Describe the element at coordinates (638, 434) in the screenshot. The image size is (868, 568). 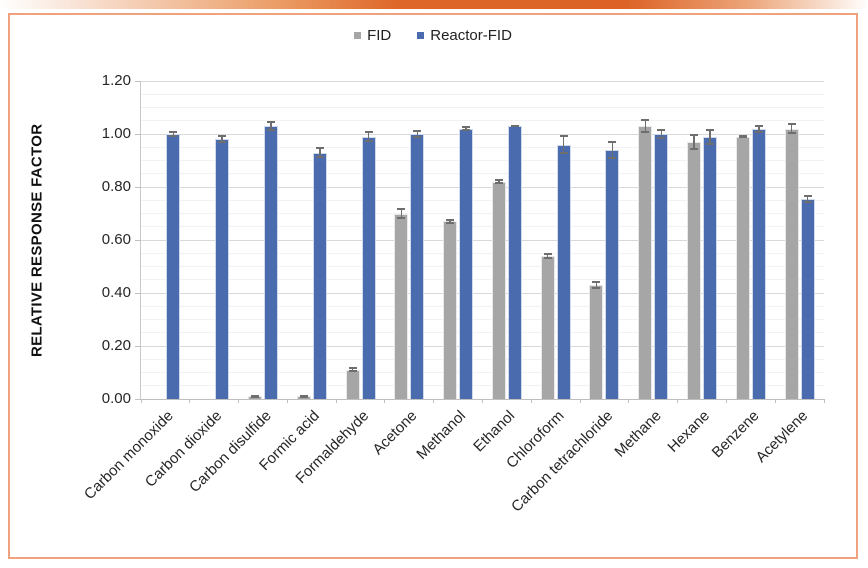
I see `x-axis-label: Methane` at that location.